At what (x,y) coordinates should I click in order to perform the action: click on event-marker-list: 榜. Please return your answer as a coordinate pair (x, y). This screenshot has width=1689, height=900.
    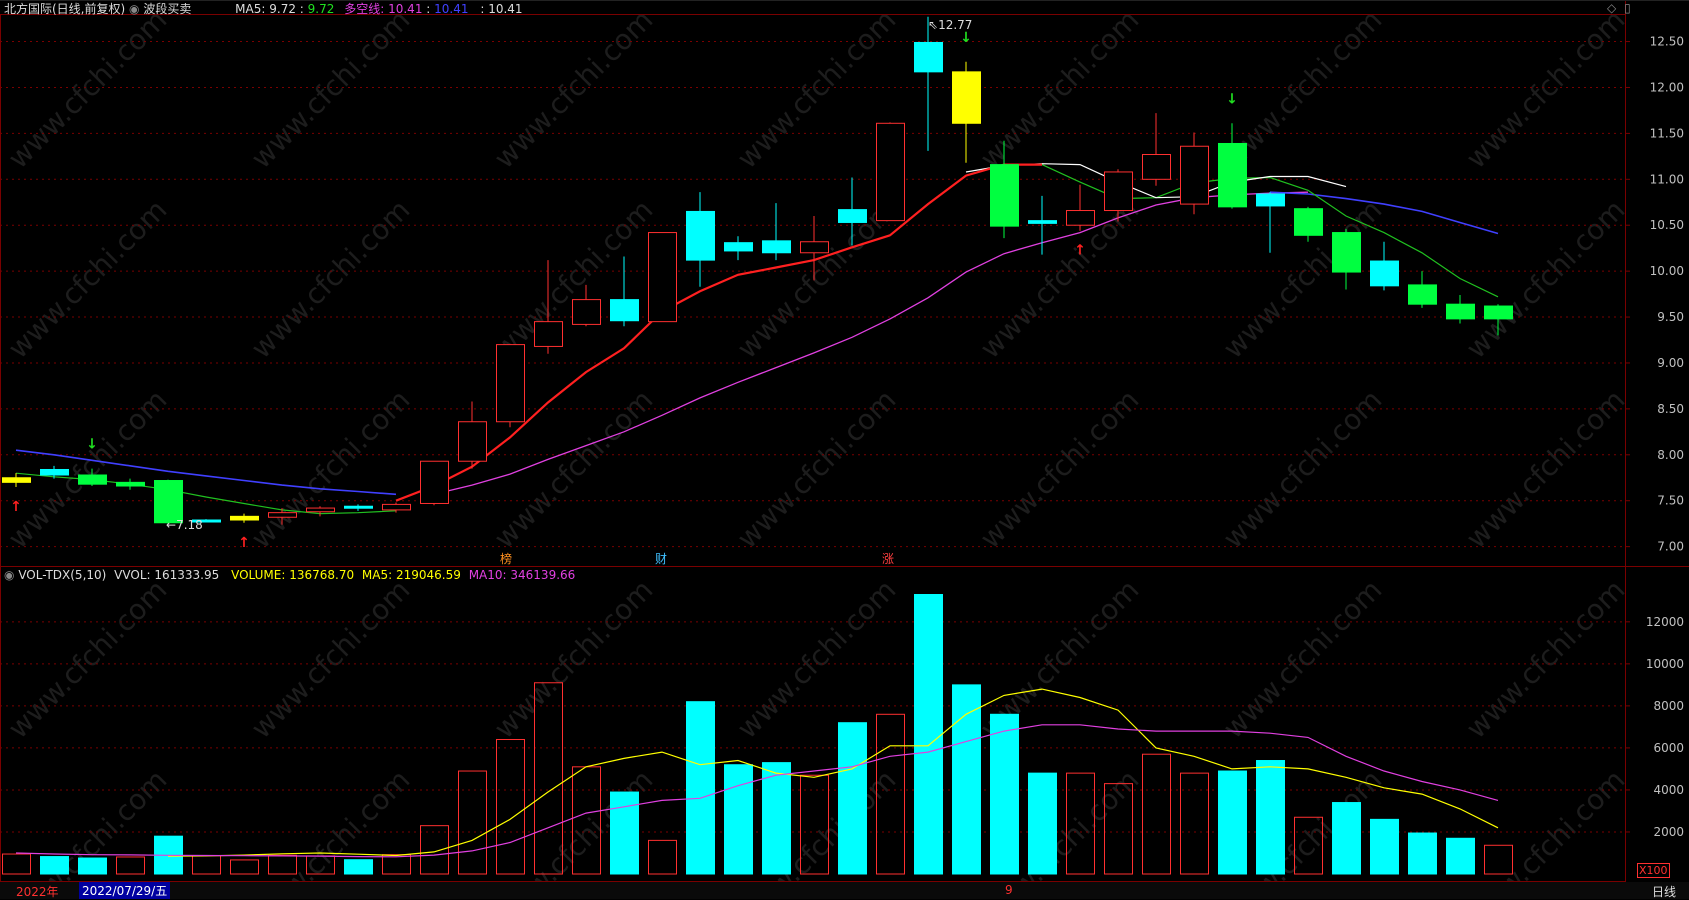
    Looking at the image, I should click on (506, 559).